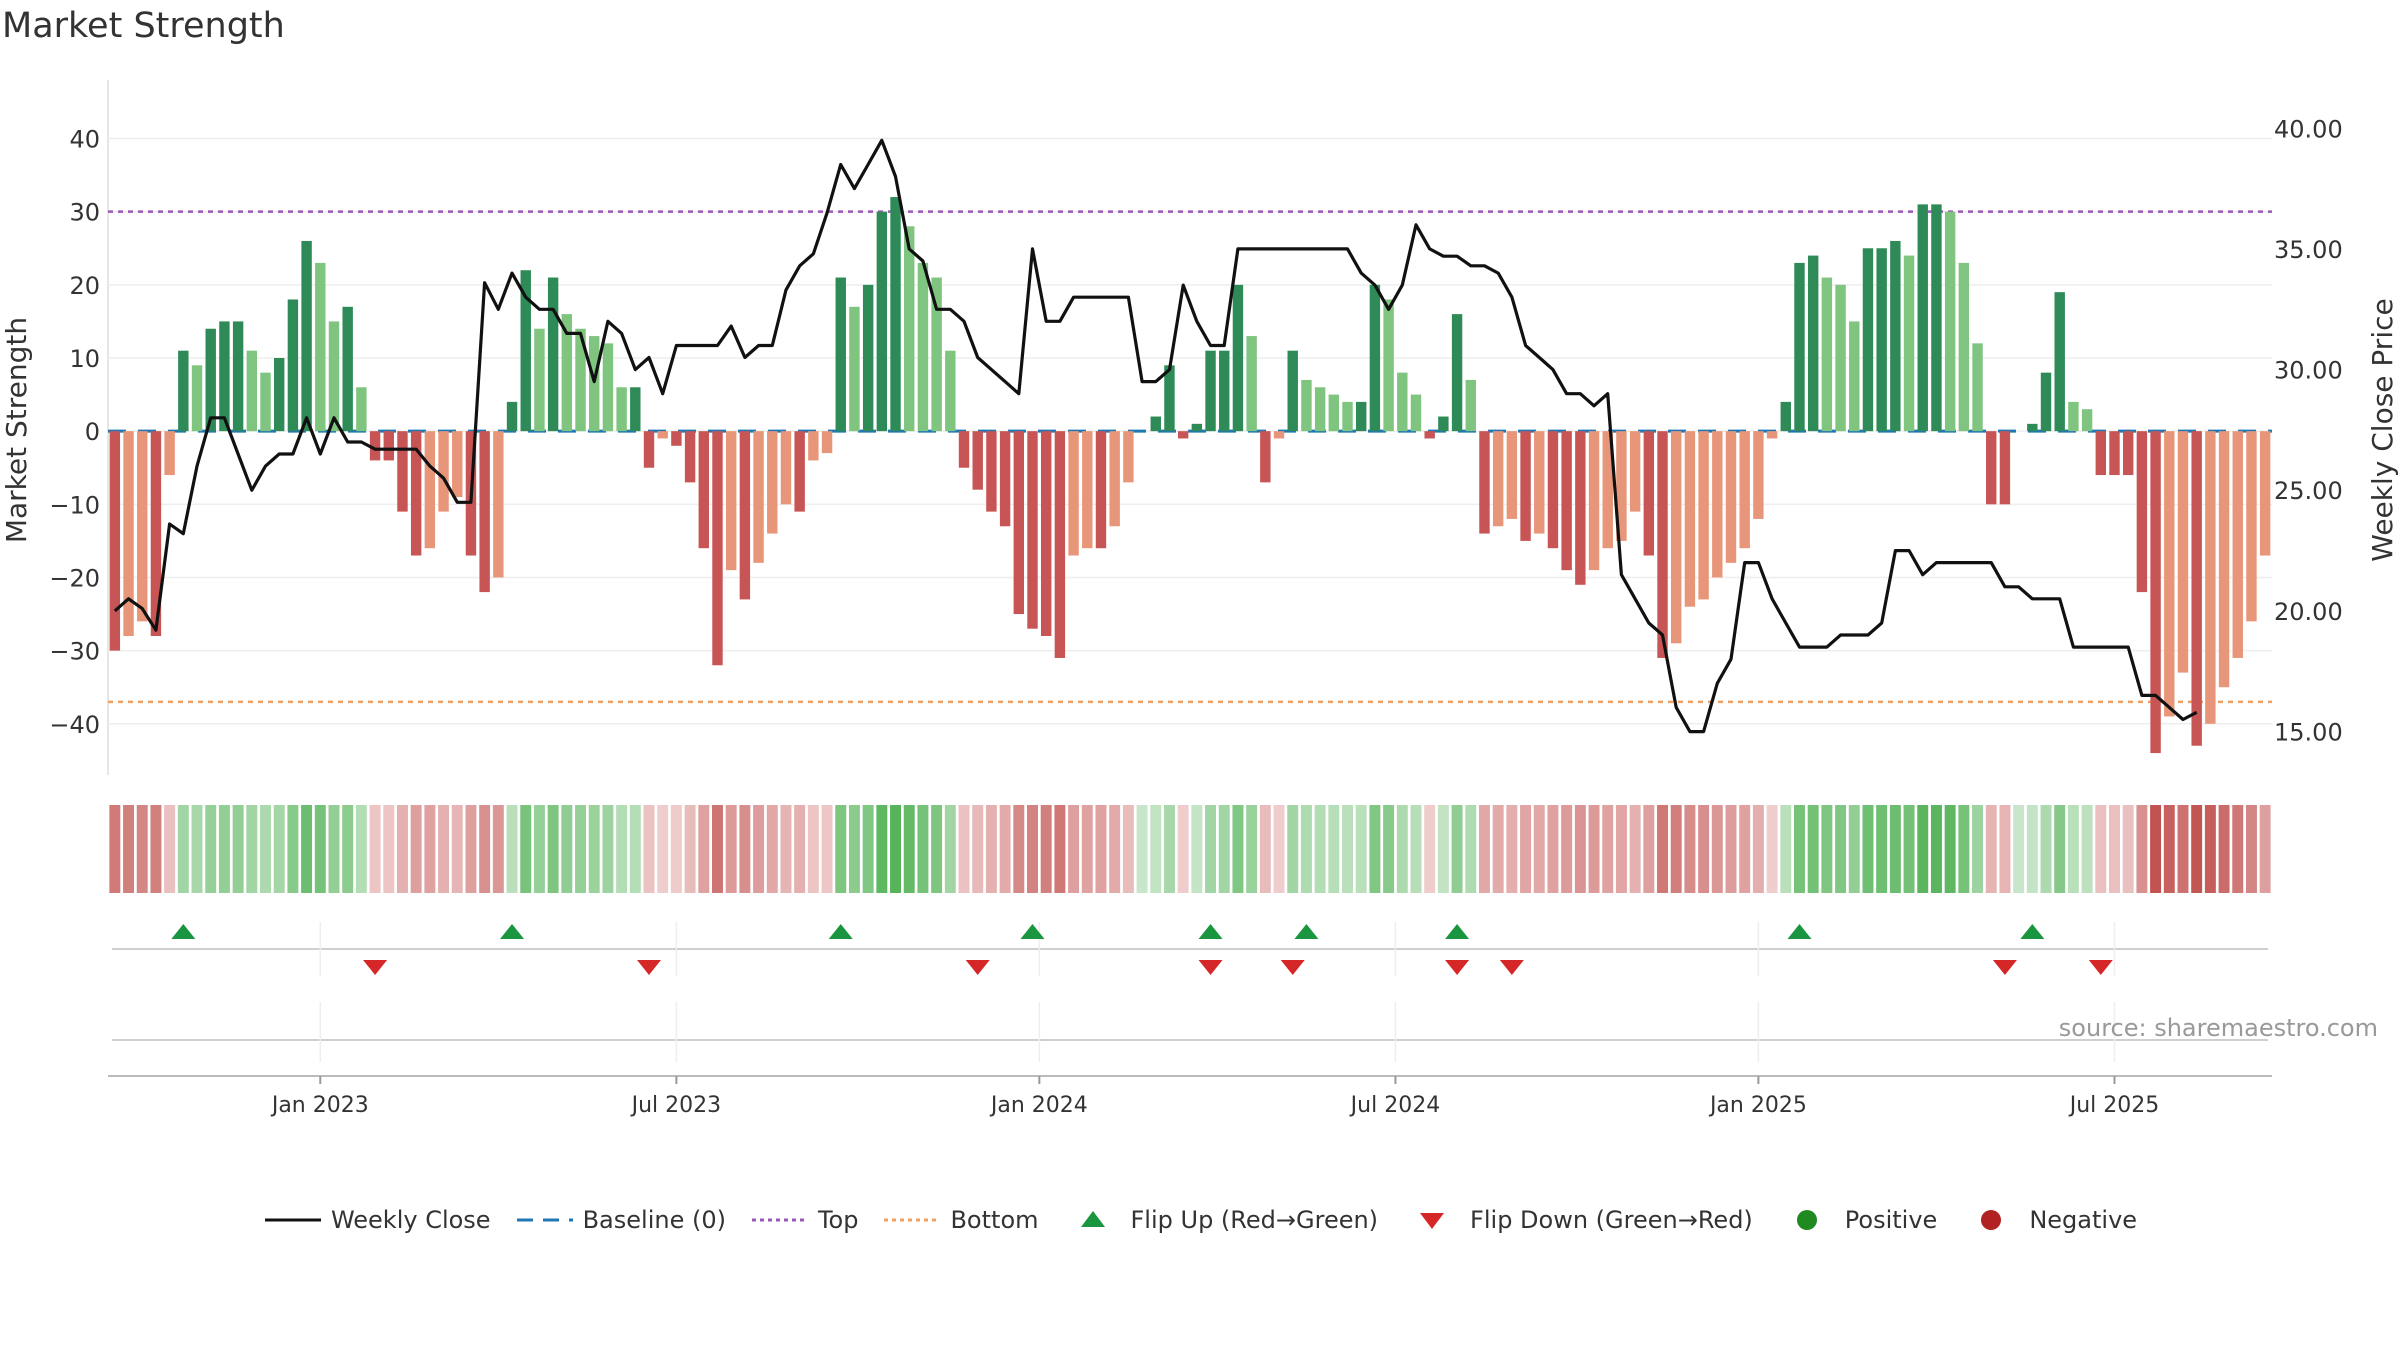 This screenshot has height=1350, width=2400. What do you see at coordinates (74, 652) in the screenshot?
I see `y-tick-label: −30` at bounding box center [74, 652].